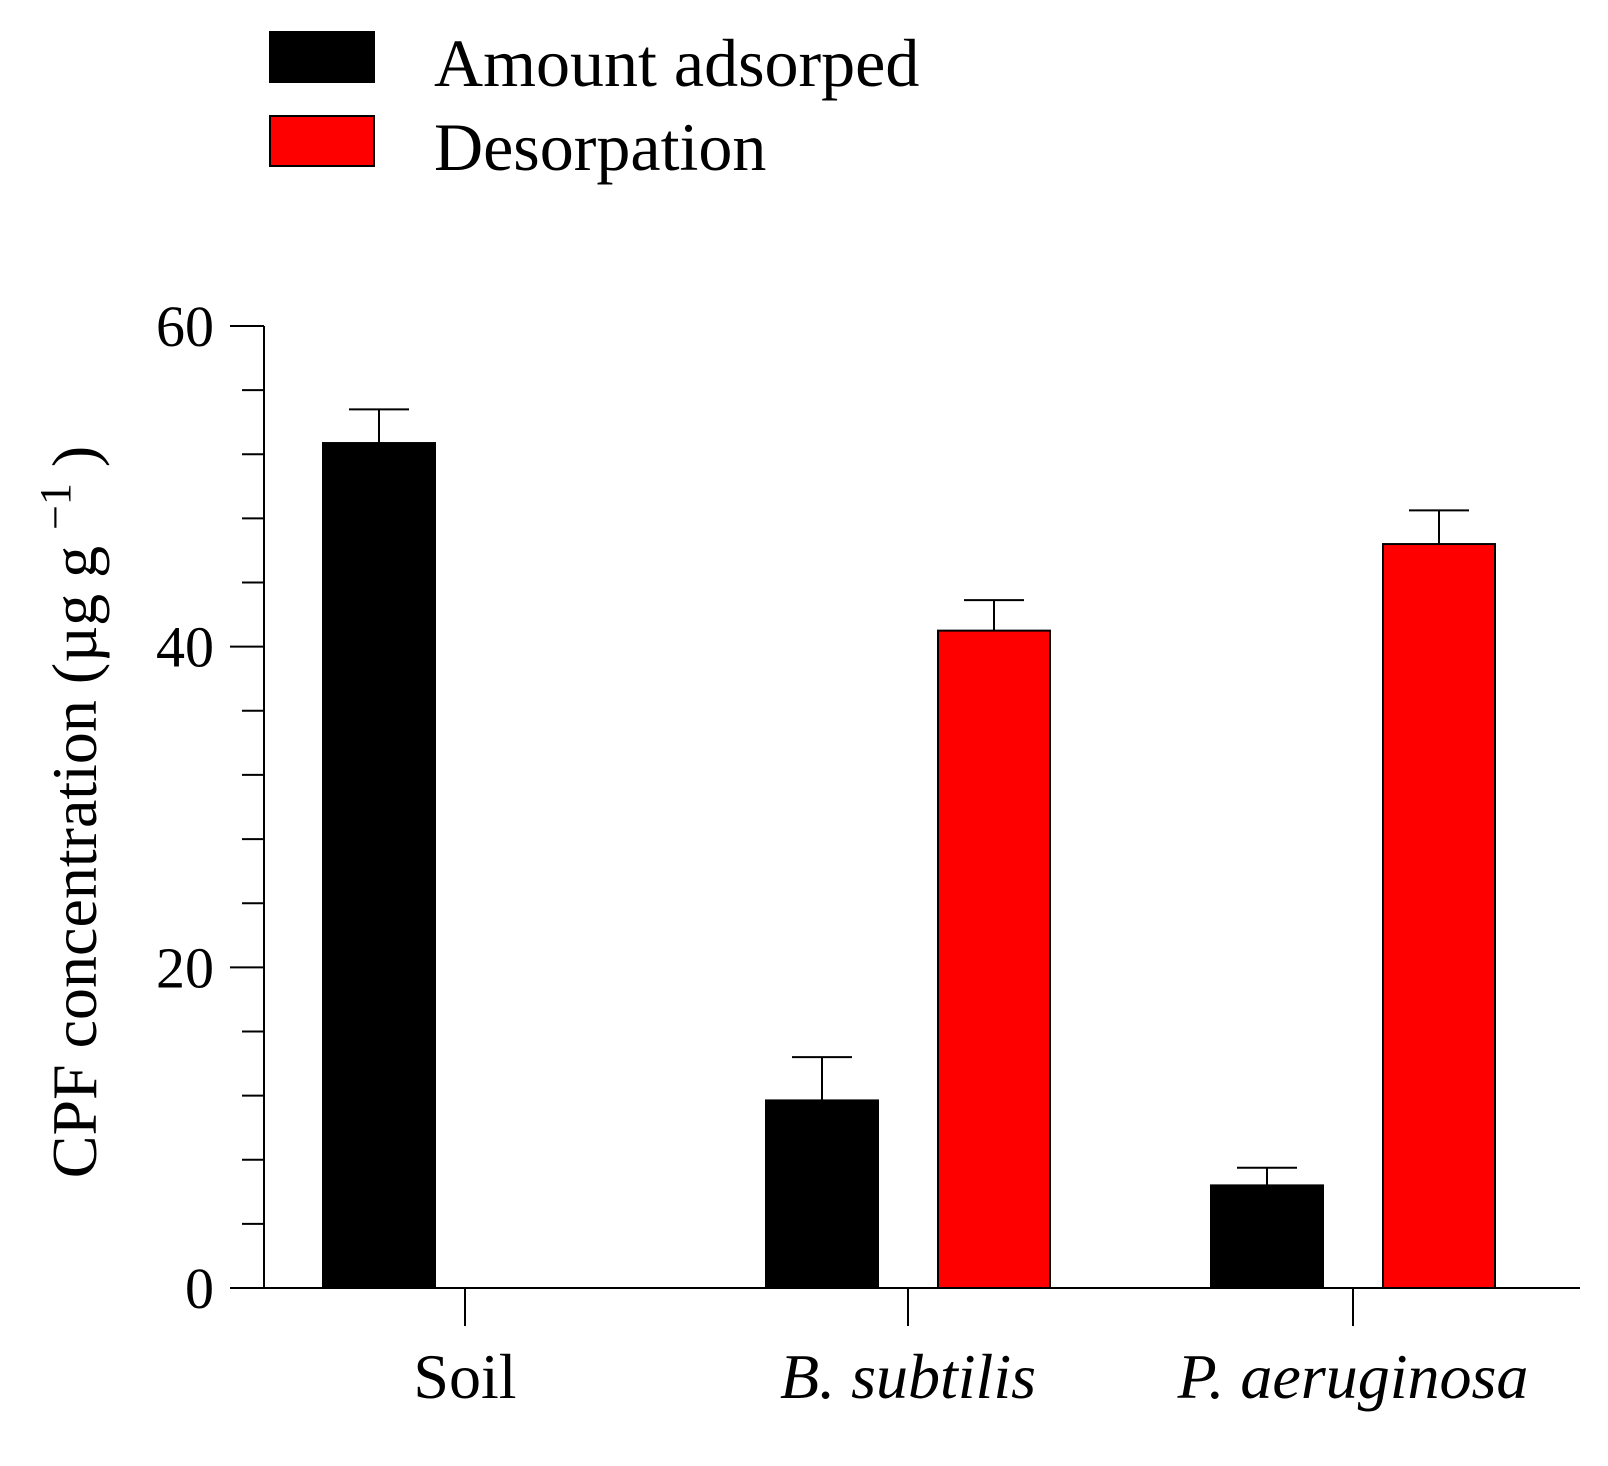 The width and height of the screenshot is (1608, 1466). I want to click on y-axis-title-main: CPF concentration (µg g, so click(74, 854).